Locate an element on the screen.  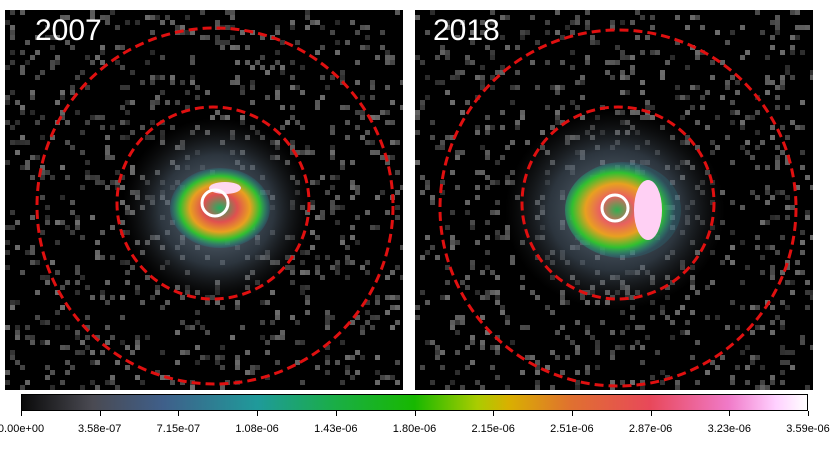
colorbar-tick-label: 3.58e-07 is located at coordinates (99, 429).